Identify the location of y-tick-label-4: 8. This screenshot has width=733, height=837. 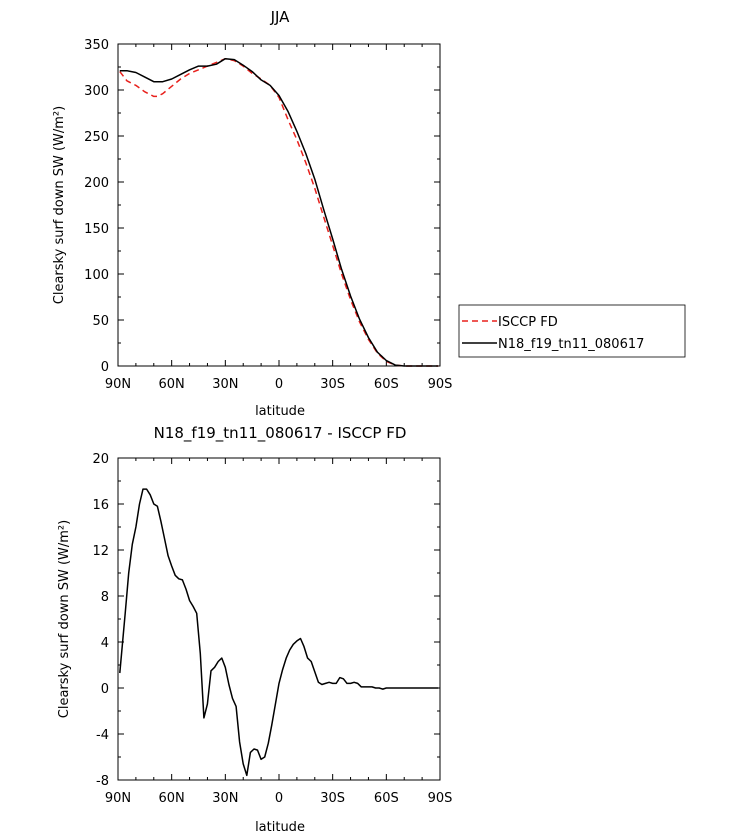
(105, 597).